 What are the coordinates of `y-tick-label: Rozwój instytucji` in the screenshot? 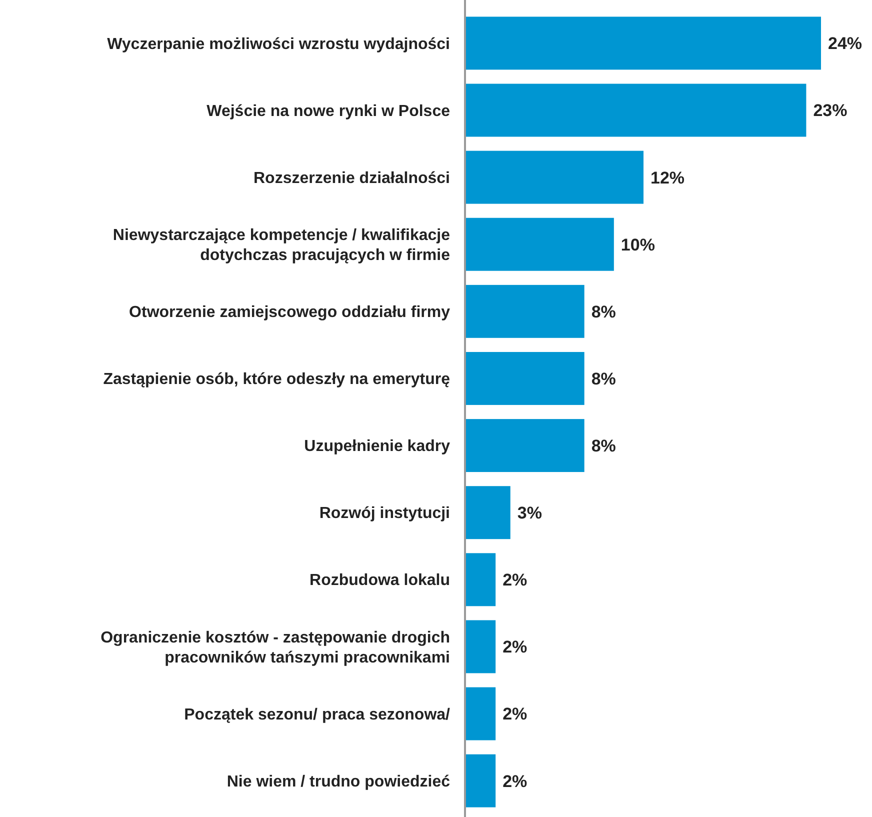 It's located at (384, 513).